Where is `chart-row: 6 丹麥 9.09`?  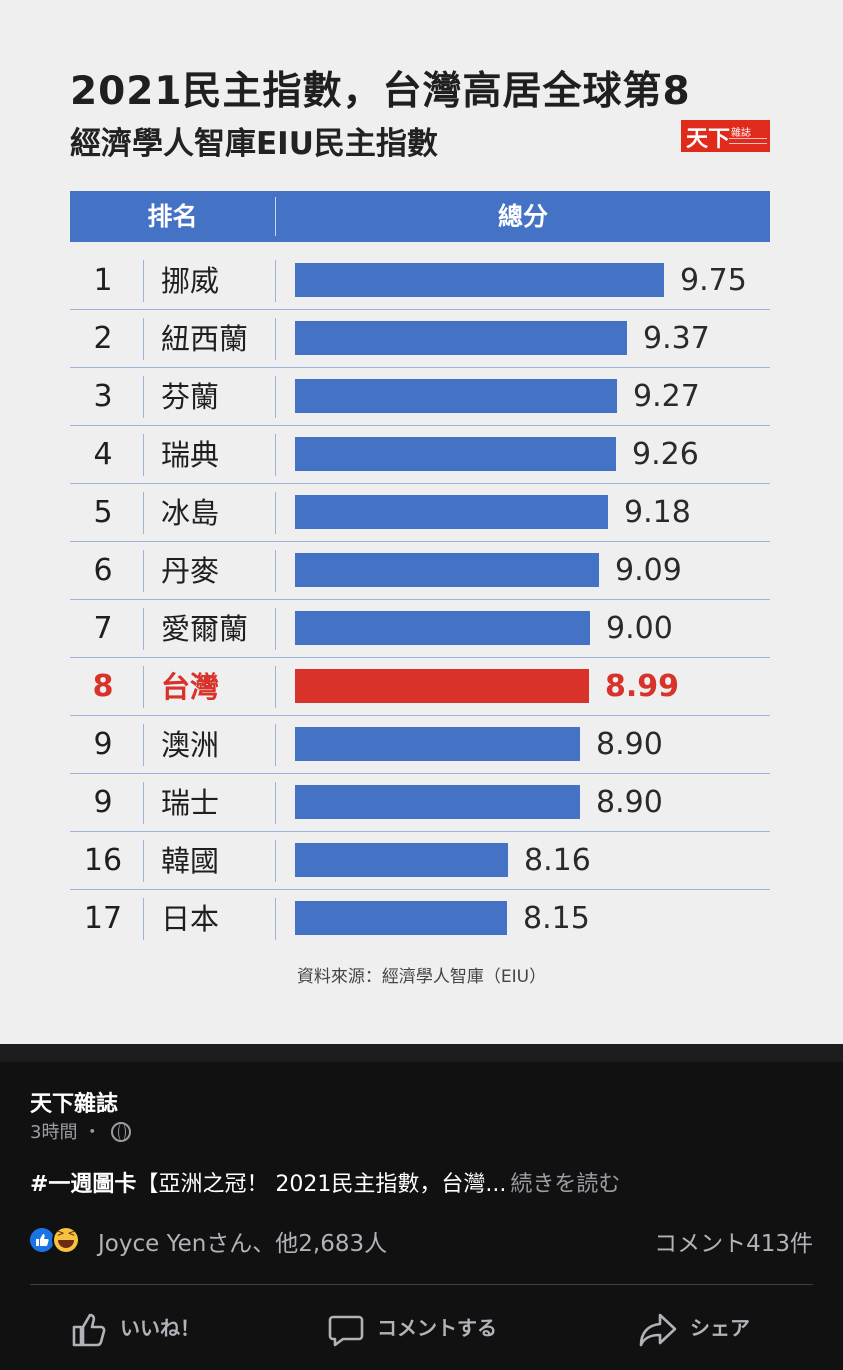
chart-row: 6 丹麥 9.09 is located at coordinates (420, 571).